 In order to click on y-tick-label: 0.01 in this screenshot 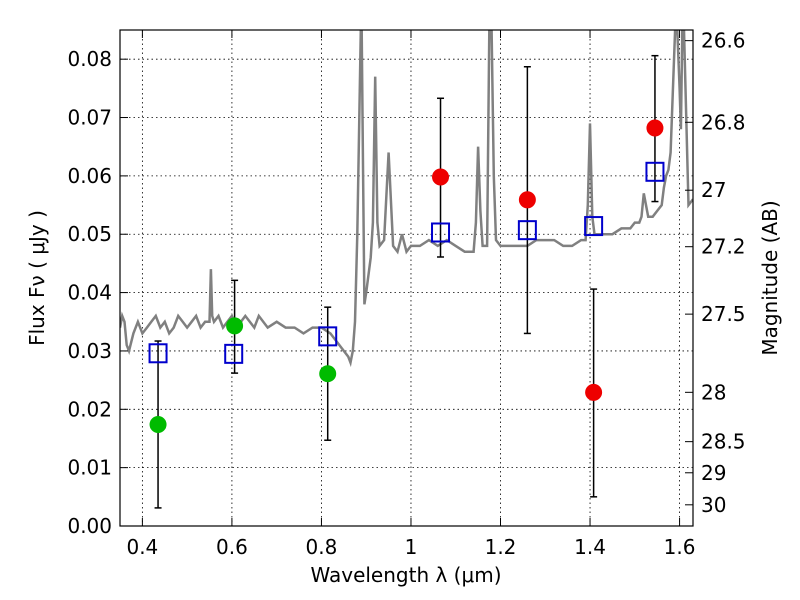, I will do `click(89, 468)`.